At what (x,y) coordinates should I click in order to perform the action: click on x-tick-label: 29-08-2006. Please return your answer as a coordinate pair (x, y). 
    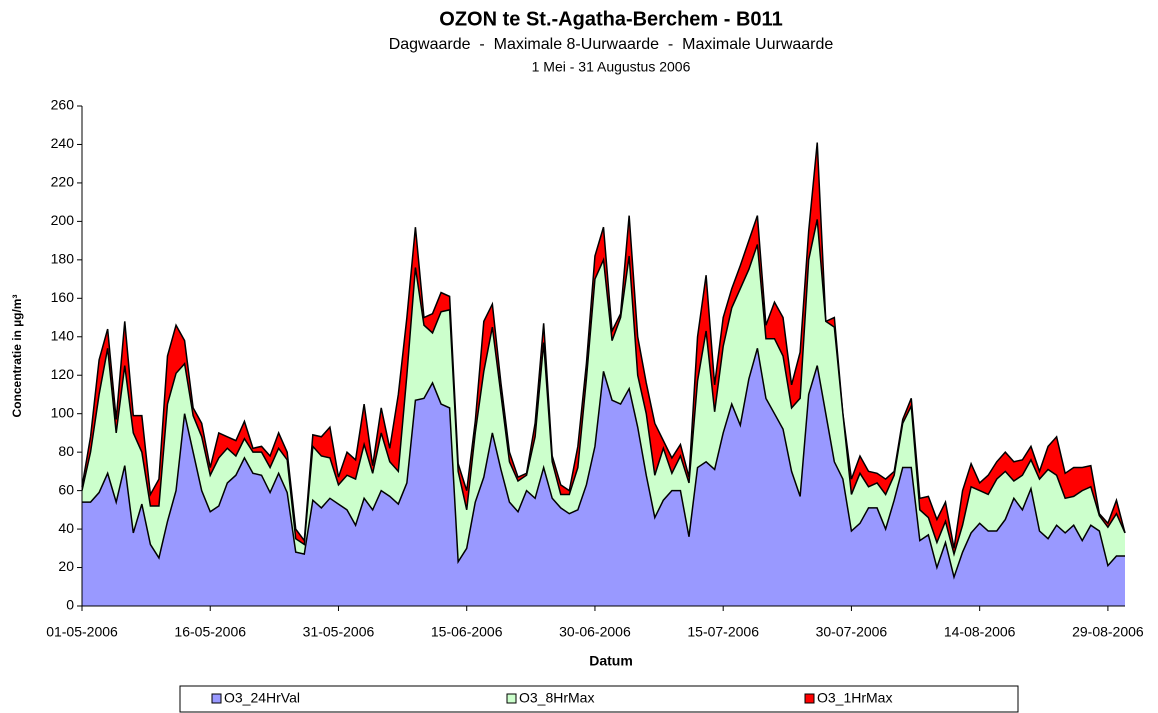
    Looking at the image, I should click on (1108, 632).